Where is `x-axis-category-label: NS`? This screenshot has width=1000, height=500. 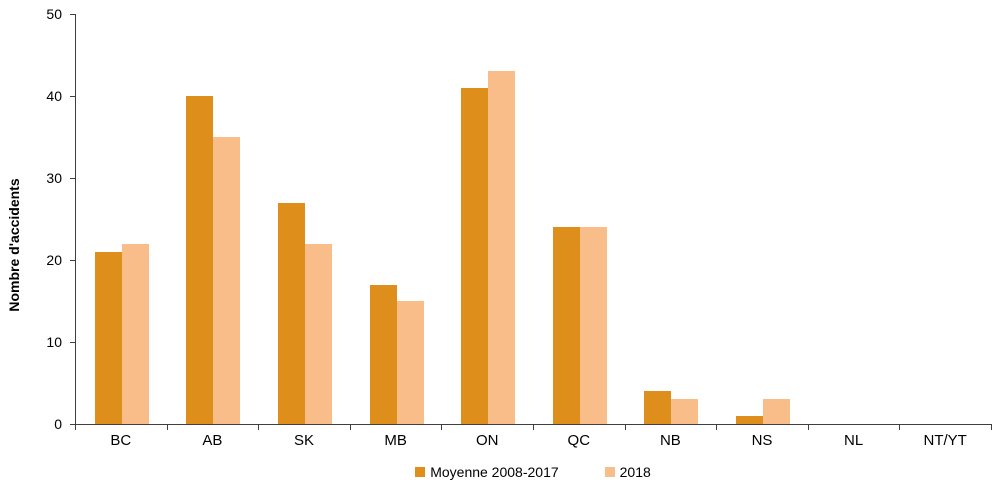
x-axis-category-label: NS is located at coordinates (762, 440).